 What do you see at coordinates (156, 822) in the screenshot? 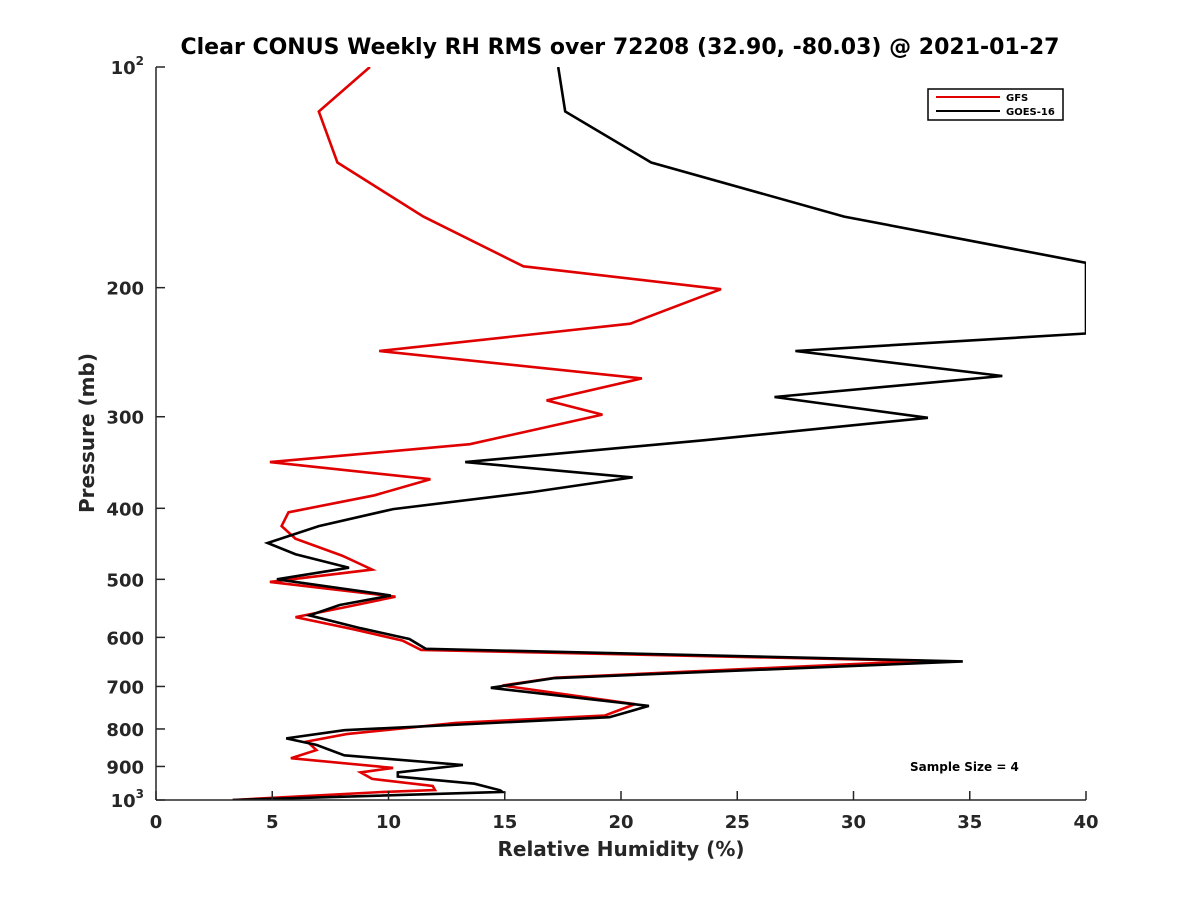
I see `x-tick-label: 0` at bounding box center [156, 822].